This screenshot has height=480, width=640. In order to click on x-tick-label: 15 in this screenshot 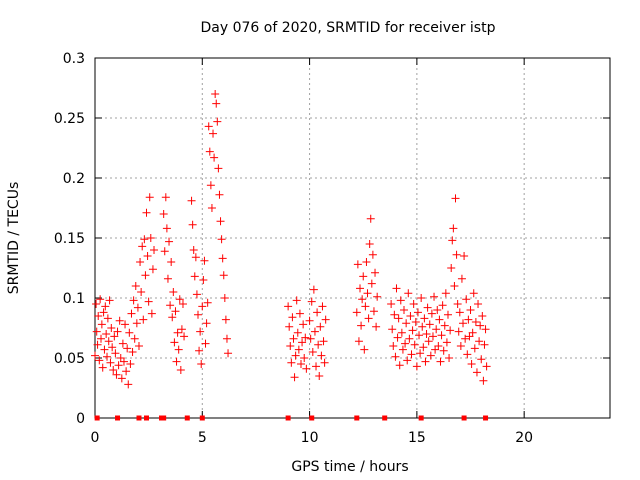, I will do `click(417, 438)`.